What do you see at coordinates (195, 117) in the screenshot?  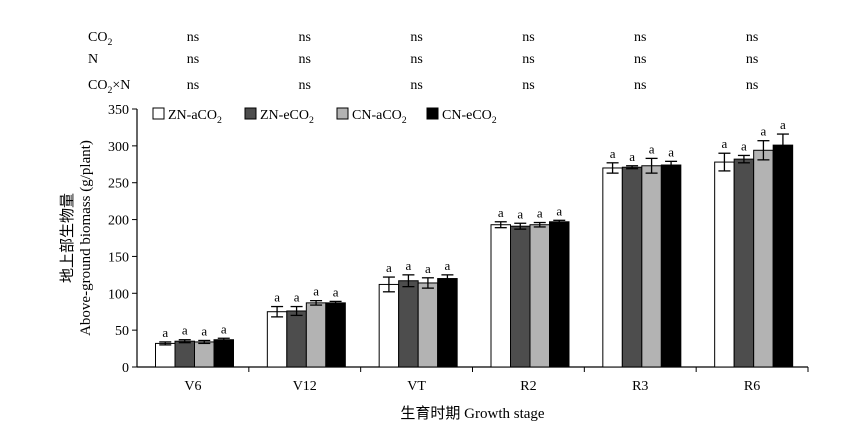 I see `legend-label: ZN-aCO2` at bounding box center [195, 117].